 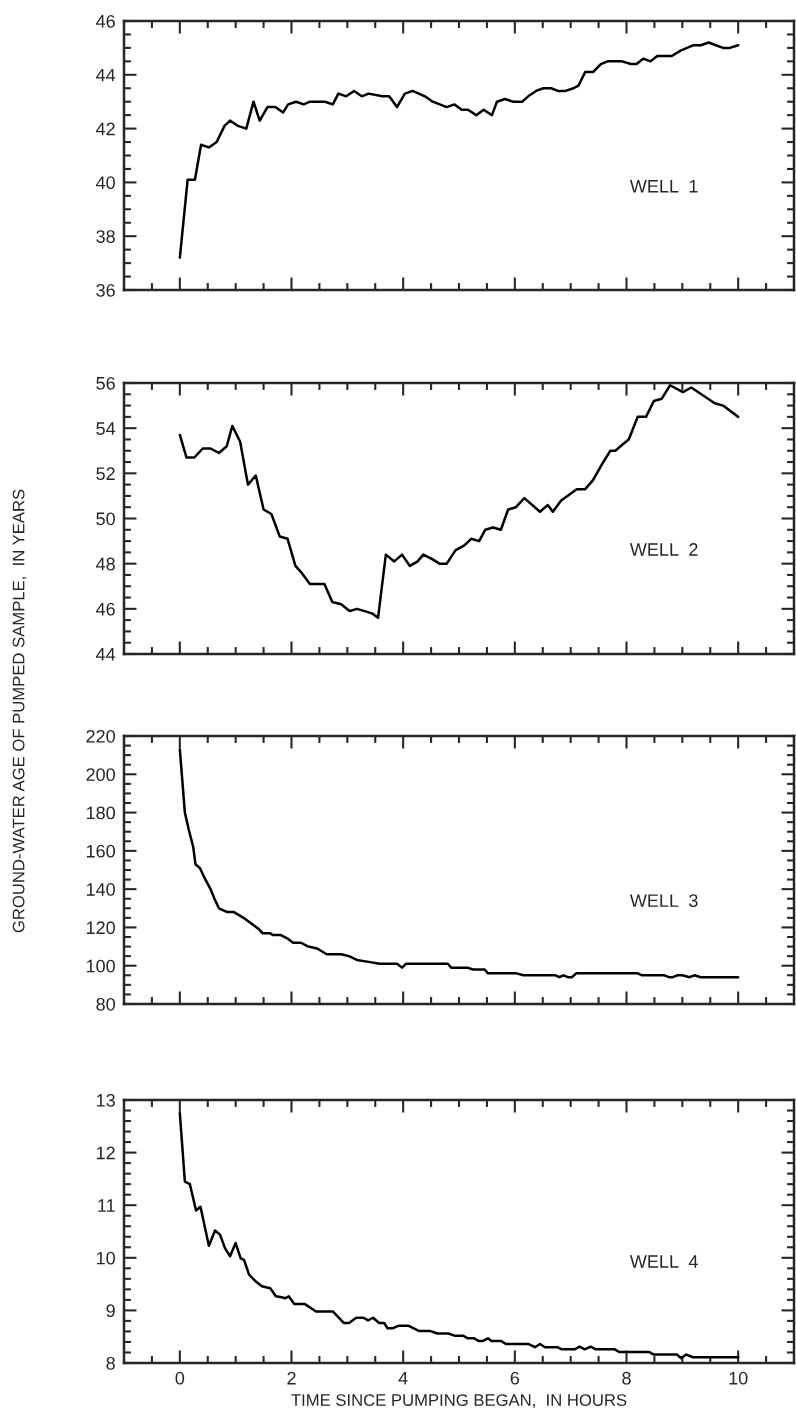 What do you see at coordinates (100, 813) in the screenshot?
I see `y-tick-label: 180` at bounding box center [100, 813].